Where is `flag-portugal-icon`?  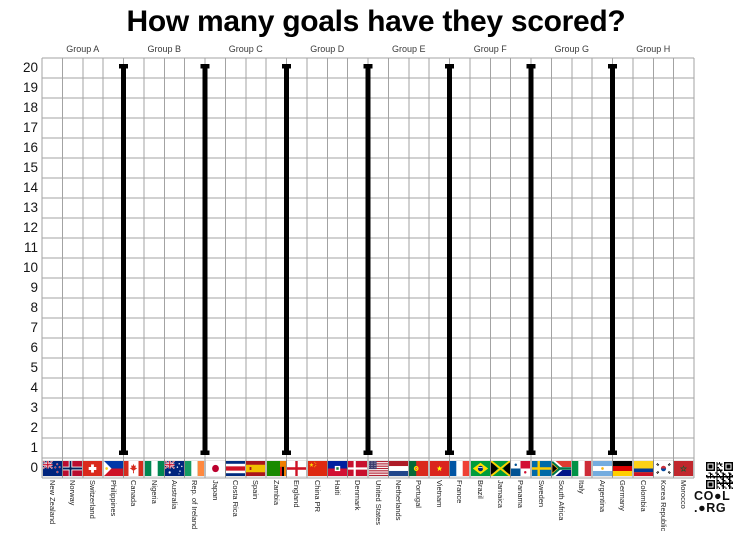
flag-portugal-icon is located at coordinates (419, 468).